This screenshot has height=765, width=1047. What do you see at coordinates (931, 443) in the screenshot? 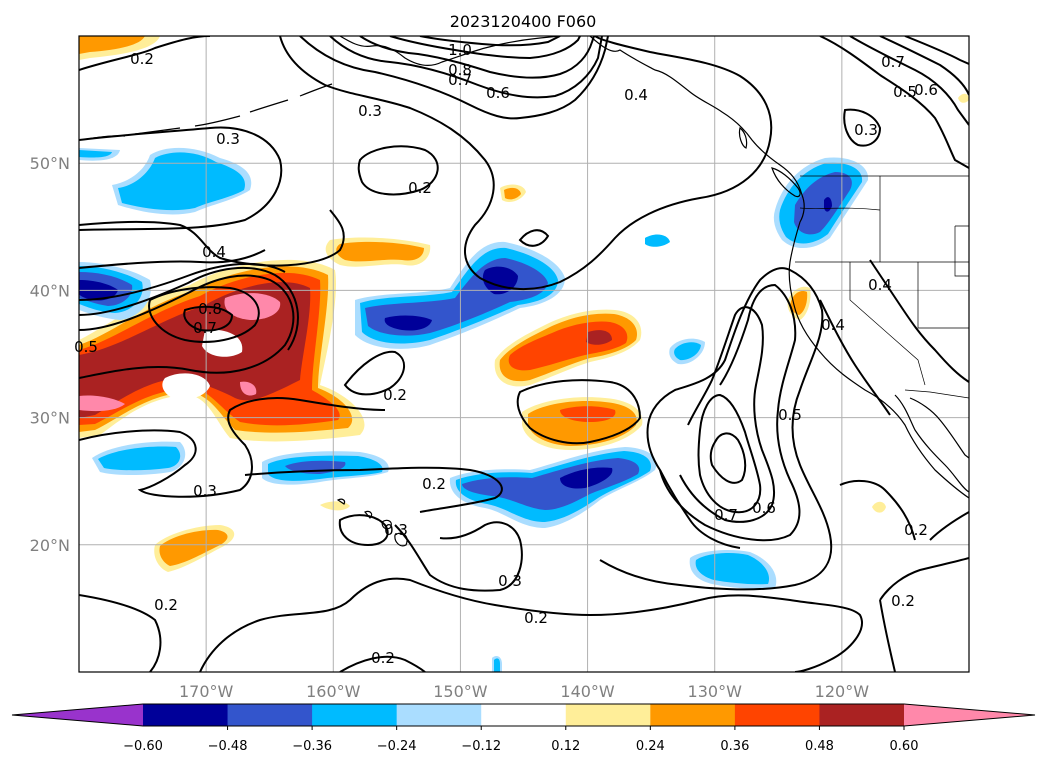
I see `baja-coastline` at bounding box center [931, 443].